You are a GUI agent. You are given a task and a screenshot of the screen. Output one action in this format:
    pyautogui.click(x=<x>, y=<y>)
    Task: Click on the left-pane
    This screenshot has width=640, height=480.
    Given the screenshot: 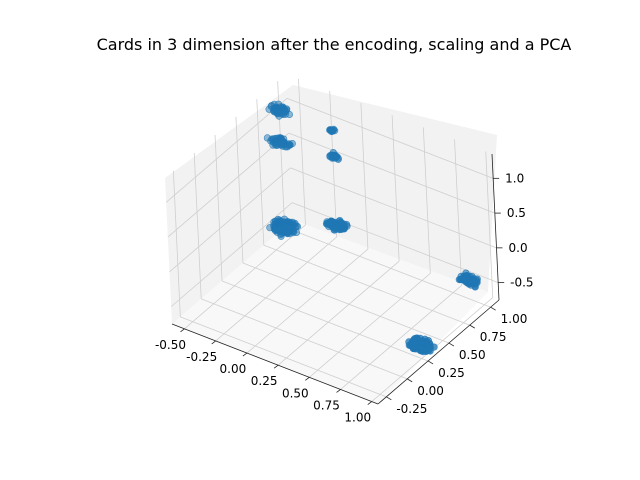 What is the action you would take?
    pyautogui.click(x=229, y=204)
    